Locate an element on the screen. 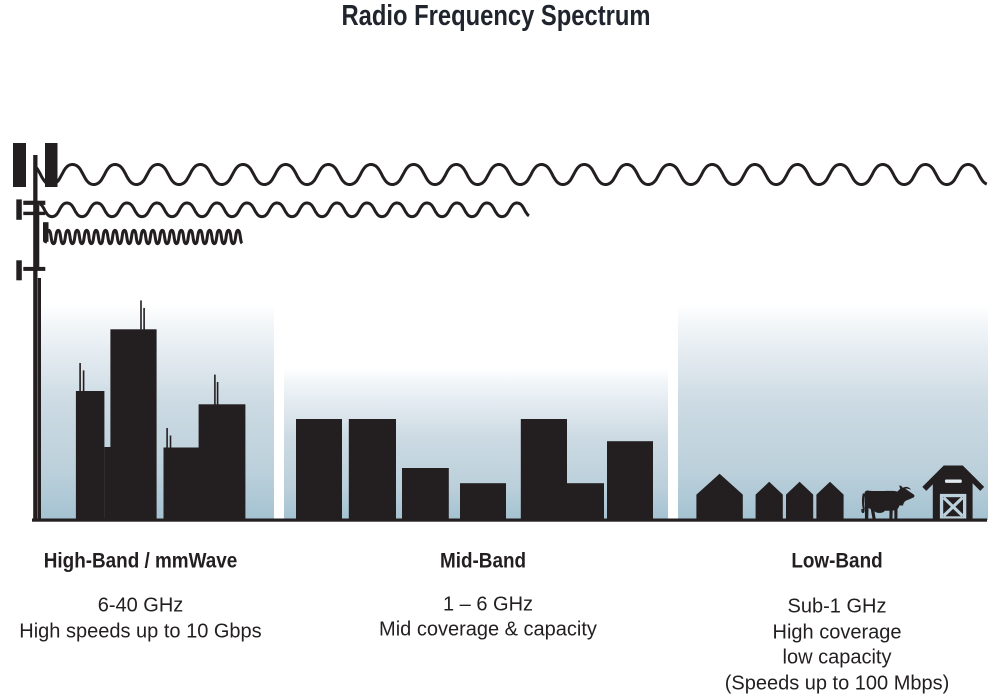 The height and width of the screenshot is (700, 1000). svg-text: Mid coverage & capacity is located at coordinates (488, 629).